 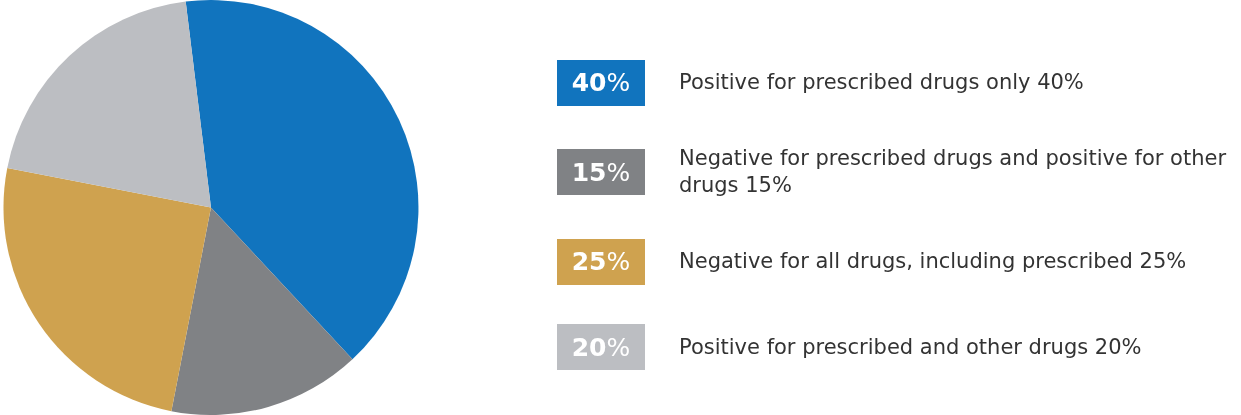 I want to click on data-label: 20%, so click(x=601, y=347).